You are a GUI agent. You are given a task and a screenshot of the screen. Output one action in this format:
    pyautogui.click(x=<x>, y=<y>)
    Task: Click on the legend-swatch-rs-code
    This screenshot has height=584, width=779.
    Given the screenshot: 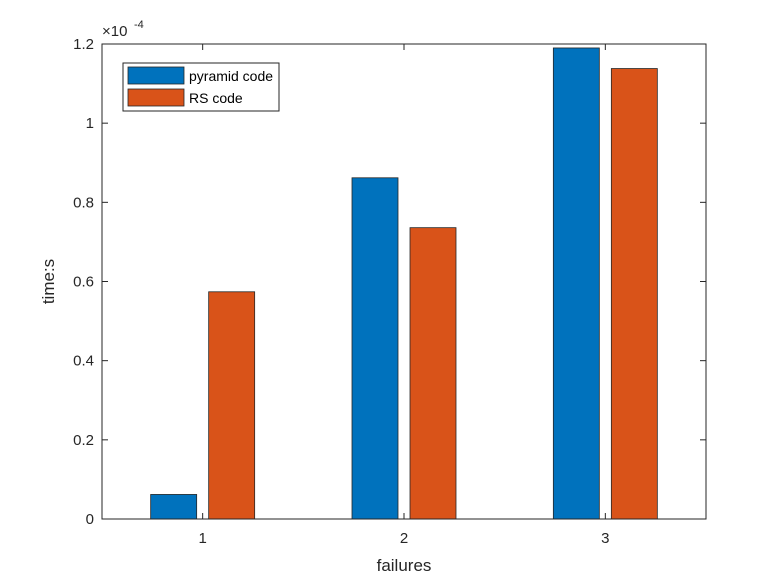 What is the action you would take?
    pyautogui.click(x=156, y=97)
    